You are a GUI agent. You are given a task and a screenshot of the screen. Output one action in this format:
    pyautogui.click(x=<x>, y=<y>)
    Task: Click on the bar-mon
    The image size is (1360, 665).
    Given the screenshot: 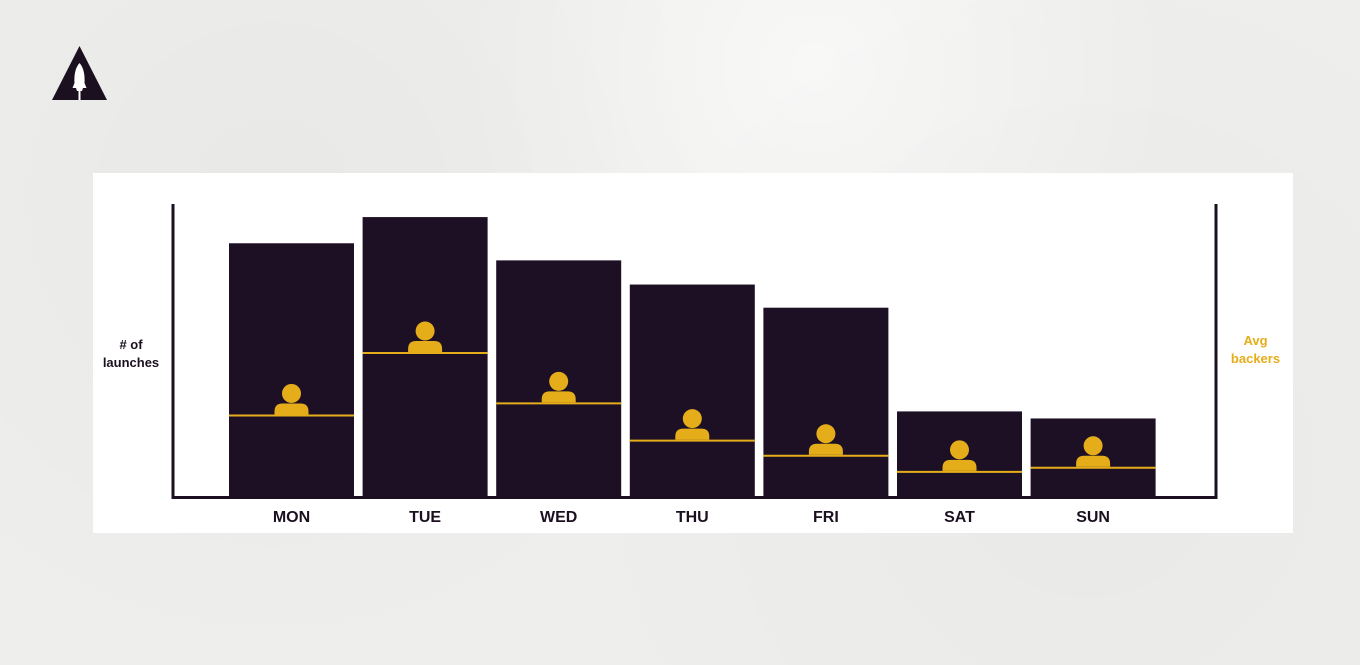 What is the action you would take?
    pyautogui.click(x=291, y=370)
    